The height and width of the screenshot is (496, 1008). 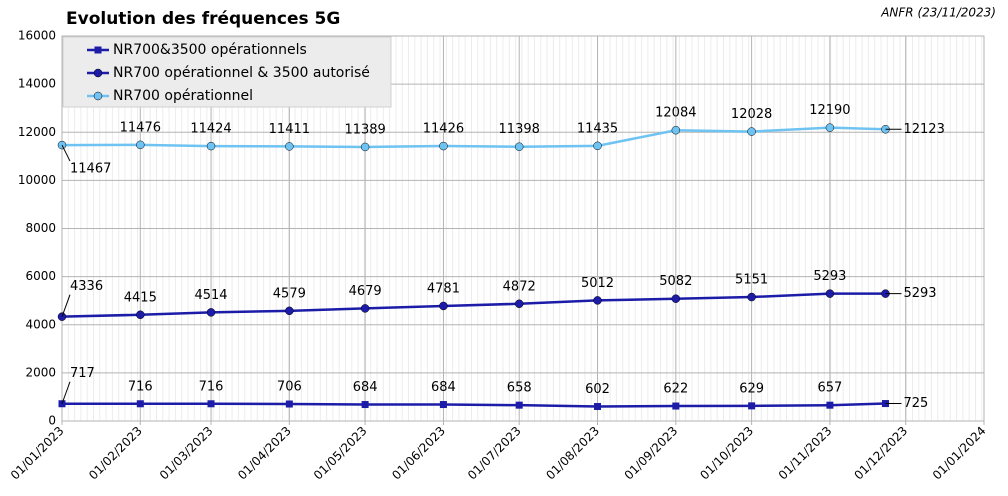 What do you see at coordinates (923, 129) in the screenshot?
I see `data-label: 12123` at bounding box center [923, 129].